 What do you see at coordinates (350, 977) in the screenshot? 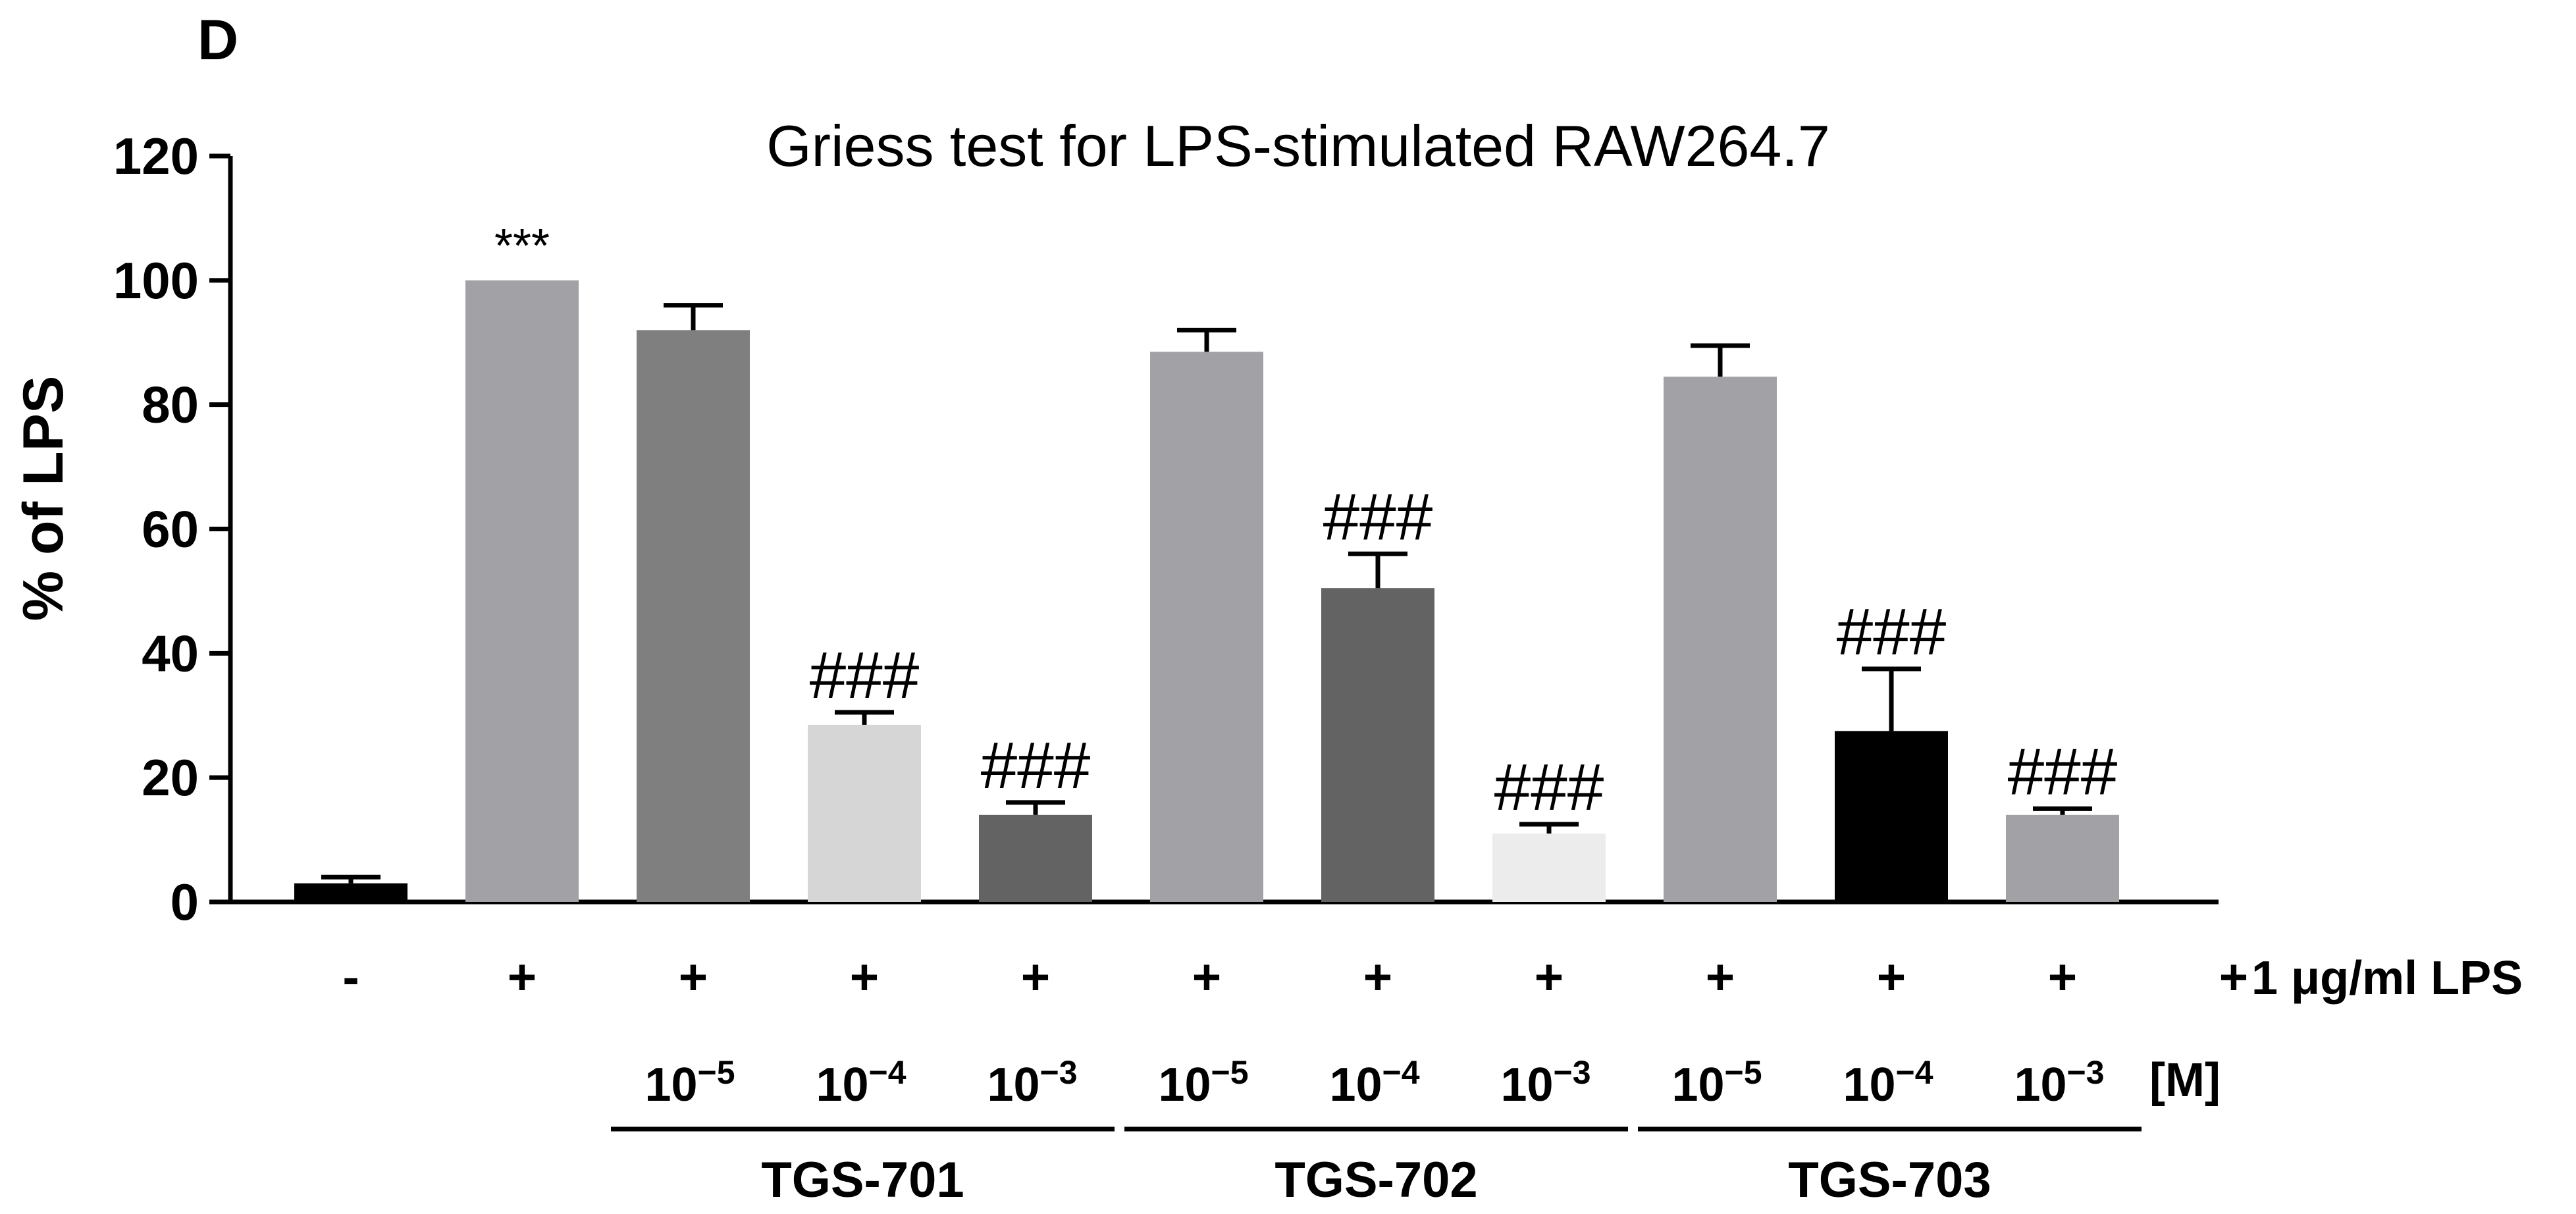
I see `lps-sign: -` at bounding box center [350, 977].